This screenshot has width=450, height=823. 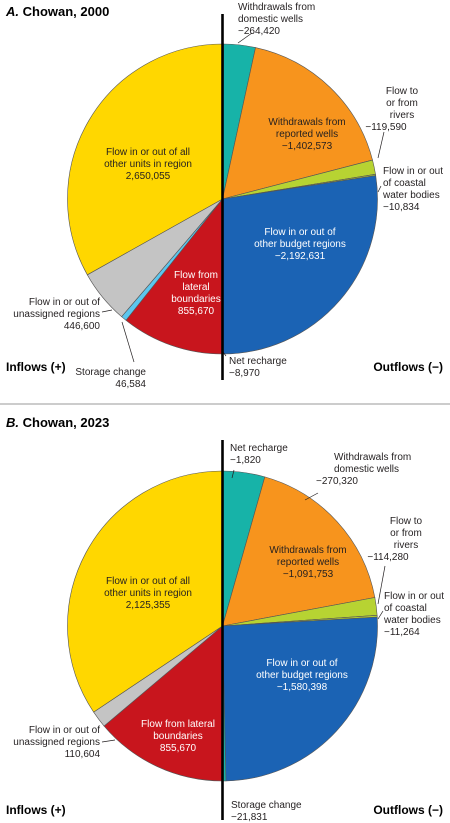 I want to click on slice-value-budget: −1,580,398, so click(x=302, y=687).